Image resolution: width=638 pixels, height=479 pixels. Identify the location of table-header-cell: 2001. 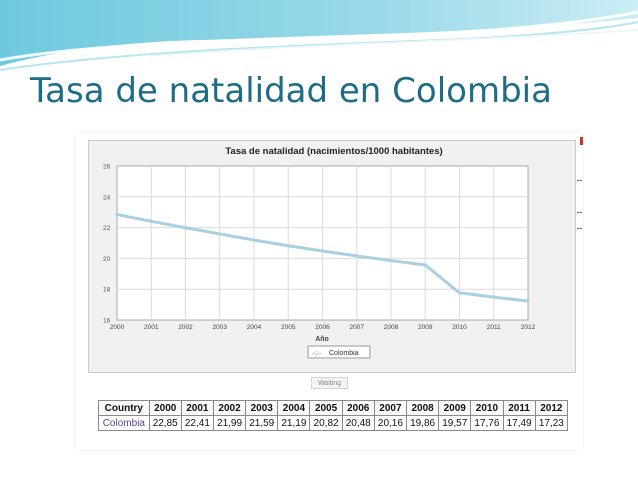
(197, 408).